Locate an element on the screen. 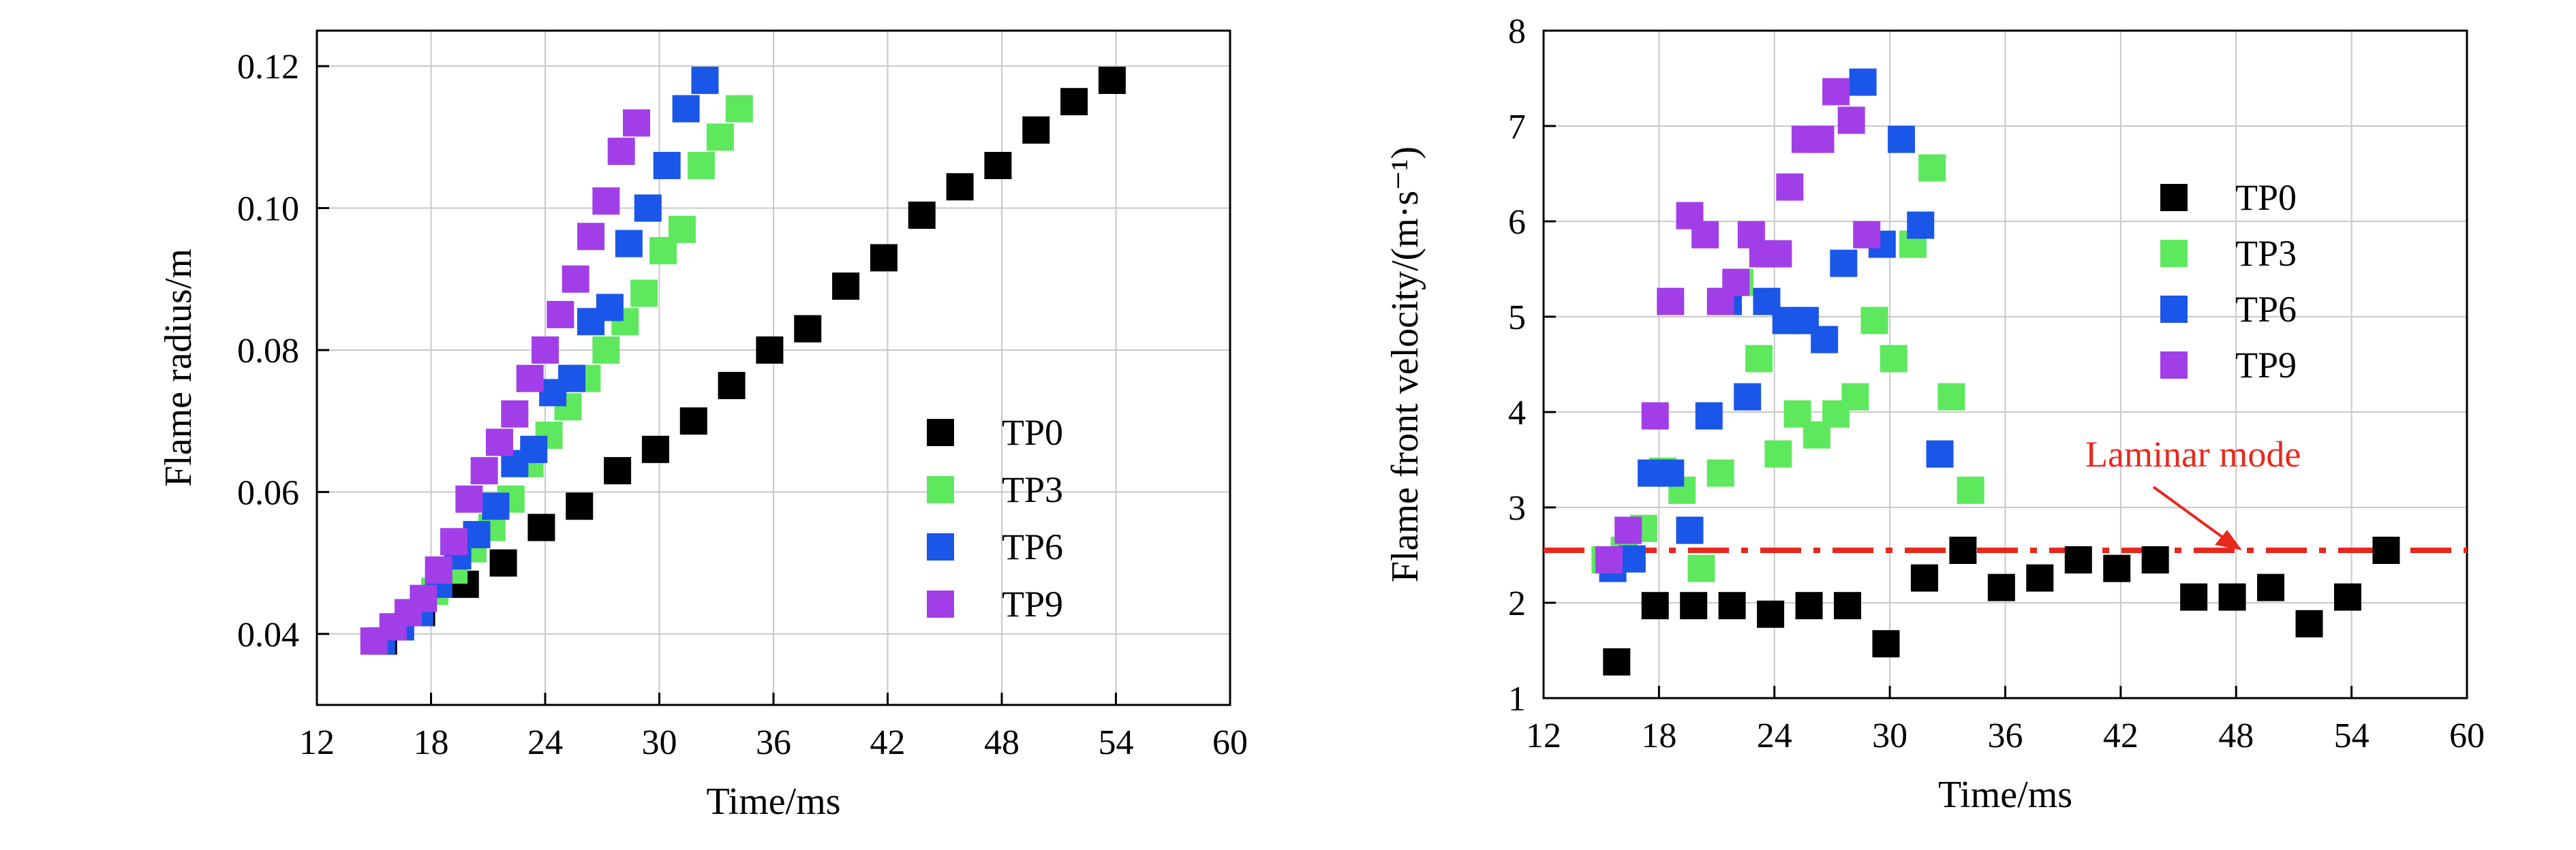  y-tick-label: 0.04 is located at coordinates (268, 636).